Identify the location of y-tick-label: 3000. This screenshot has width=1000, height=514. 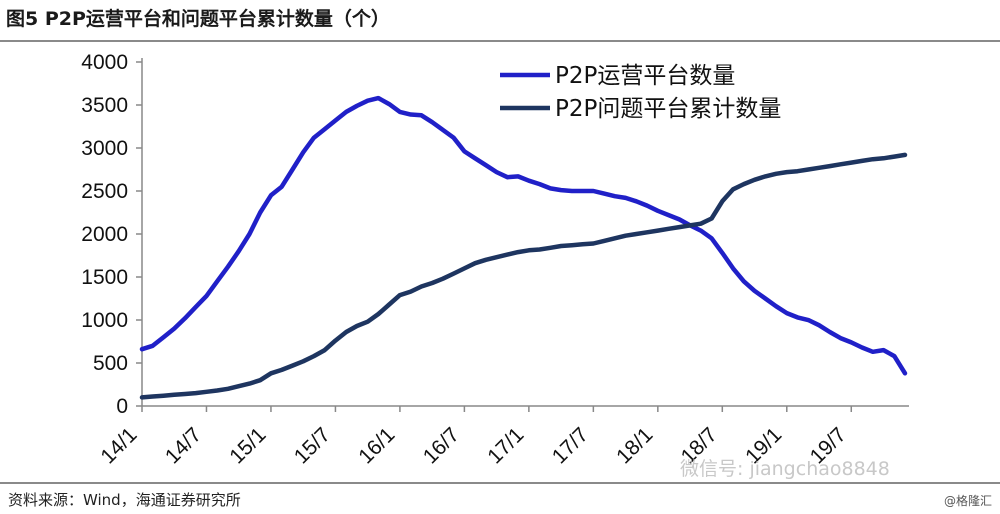
(104, 148).